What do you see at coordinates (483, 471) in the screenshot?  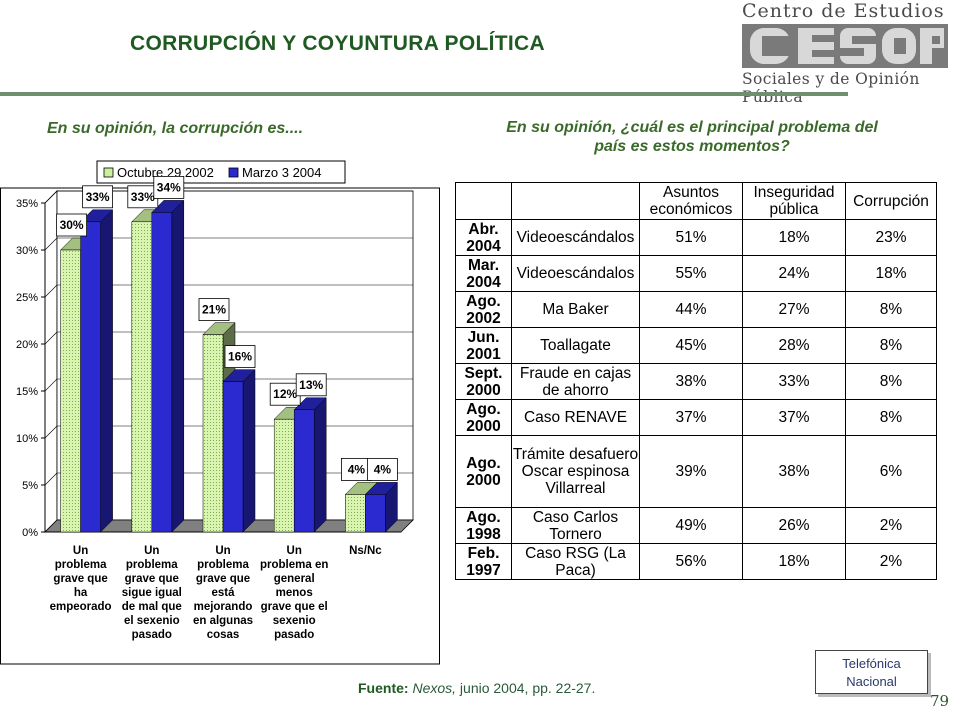 I see `row-date: Ago. 2000` at bounding box center [483, 471].